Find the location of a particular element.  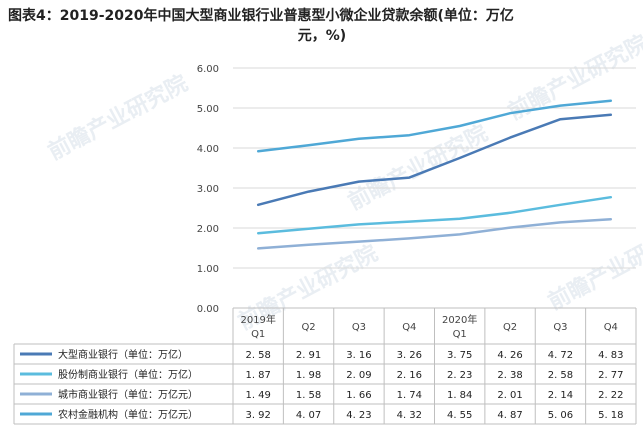

data-label: 1. 58 is located at coordinates (308, 395).